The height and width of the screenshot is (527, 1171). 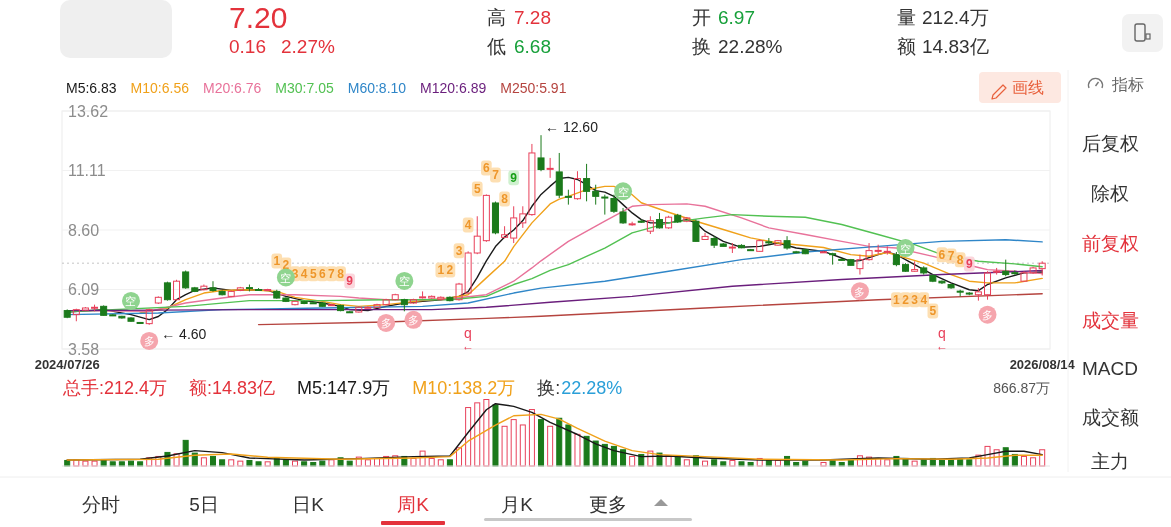 What do you see at coordinates (277, 261) in the screenshot?
I see `note: 1` at bounding box center [277, 261].